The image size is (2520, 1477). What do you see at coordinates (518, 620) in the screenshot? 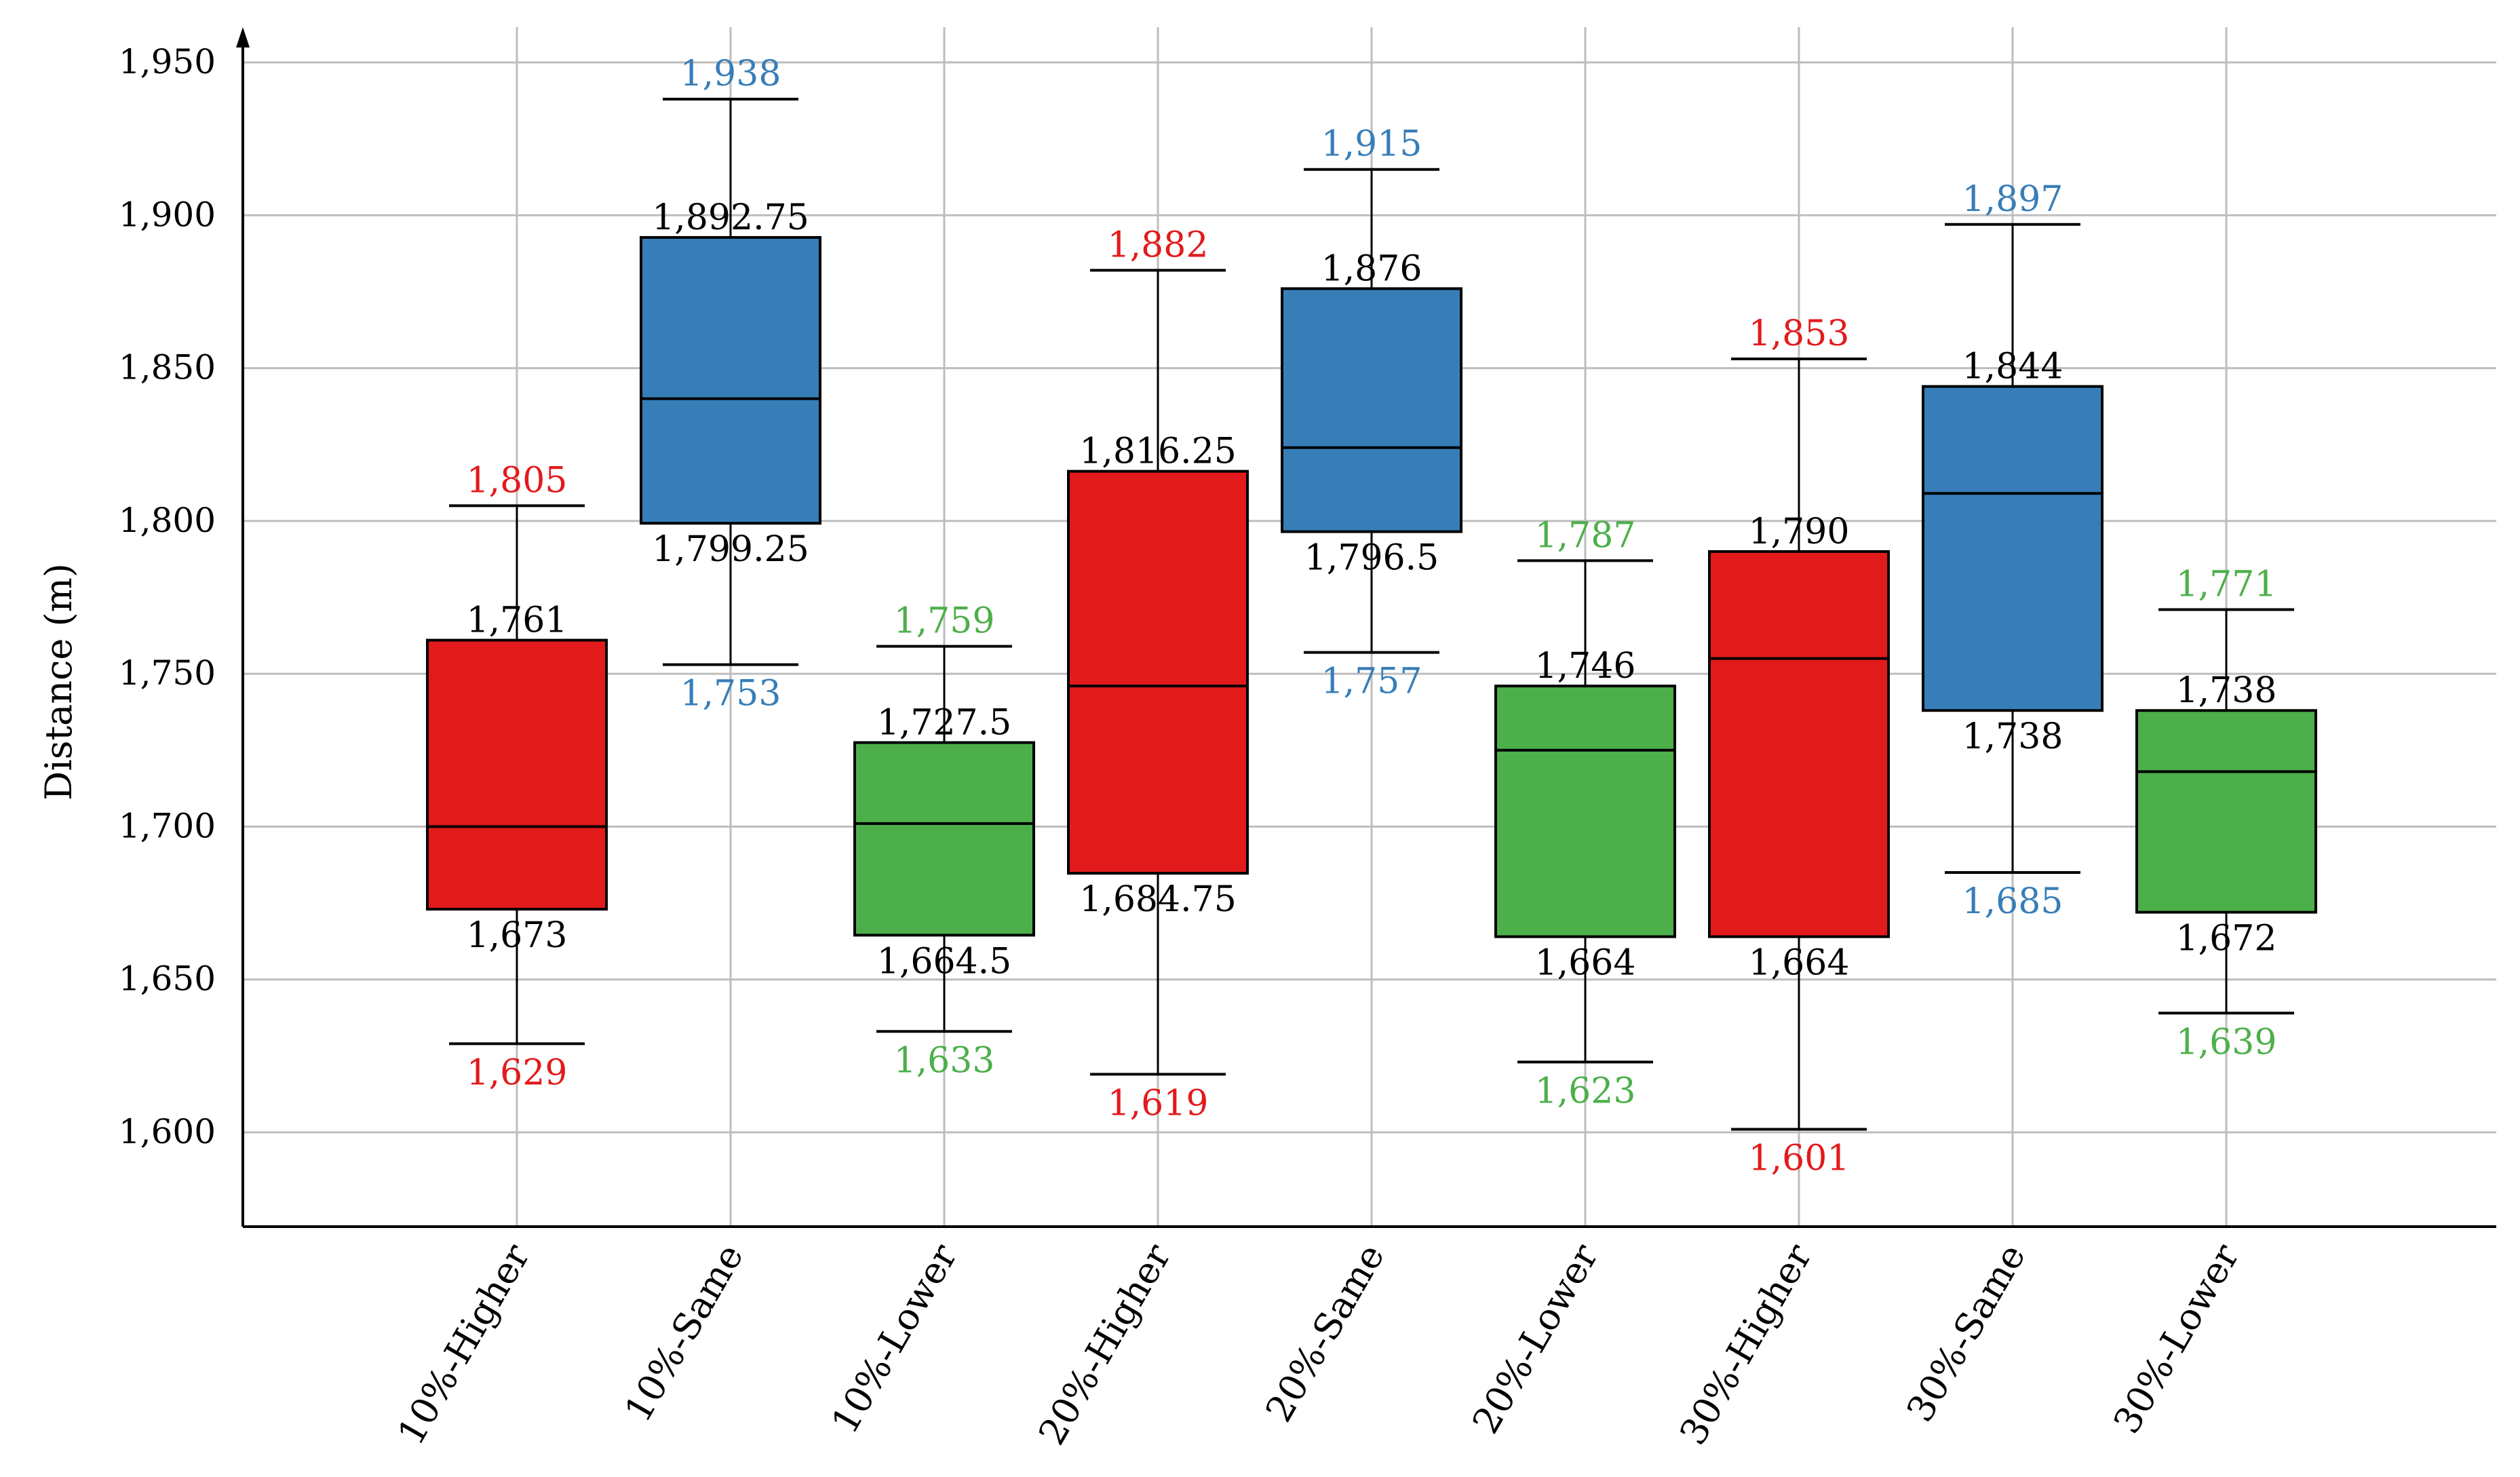
I see `q3-label: 1,761` at bounding box center [518, 620].